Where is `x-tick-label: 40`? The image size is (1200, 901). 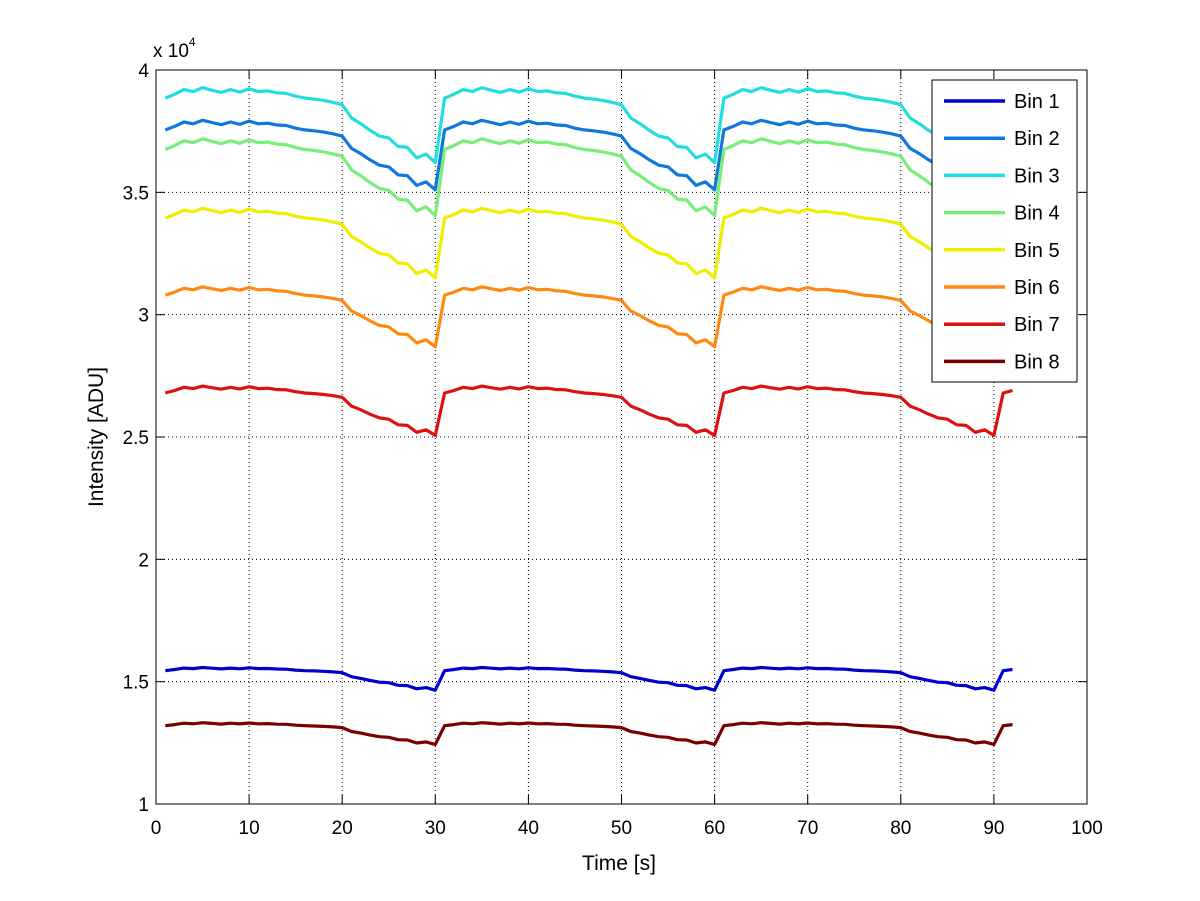 x-tick-label: 40 is located at coordinates (528, 828).